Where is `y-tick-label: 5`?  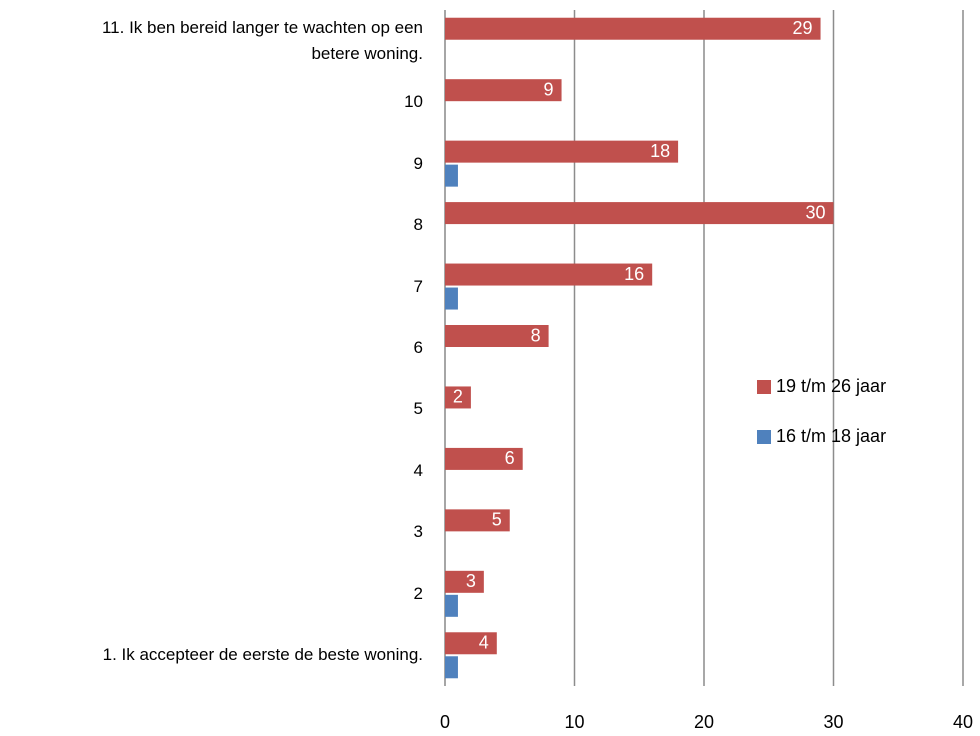 y-tick-label: 5 is located at coordinates (418, 409).